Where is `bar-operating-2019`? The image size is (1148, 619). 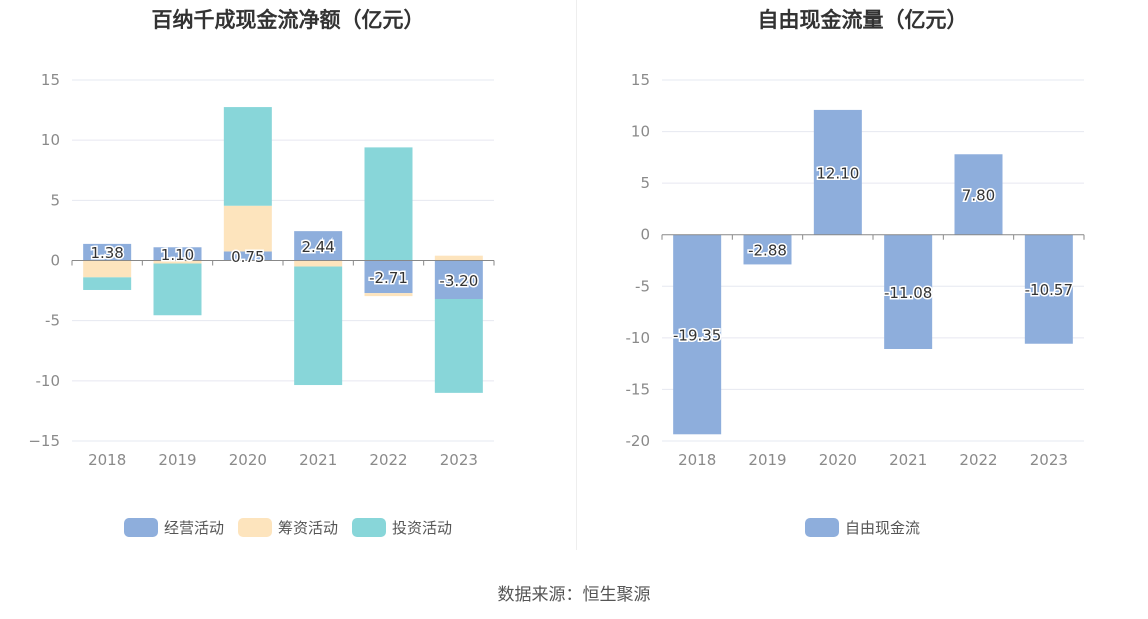
bar-operating-2019 is located at coordinates (177, 254).